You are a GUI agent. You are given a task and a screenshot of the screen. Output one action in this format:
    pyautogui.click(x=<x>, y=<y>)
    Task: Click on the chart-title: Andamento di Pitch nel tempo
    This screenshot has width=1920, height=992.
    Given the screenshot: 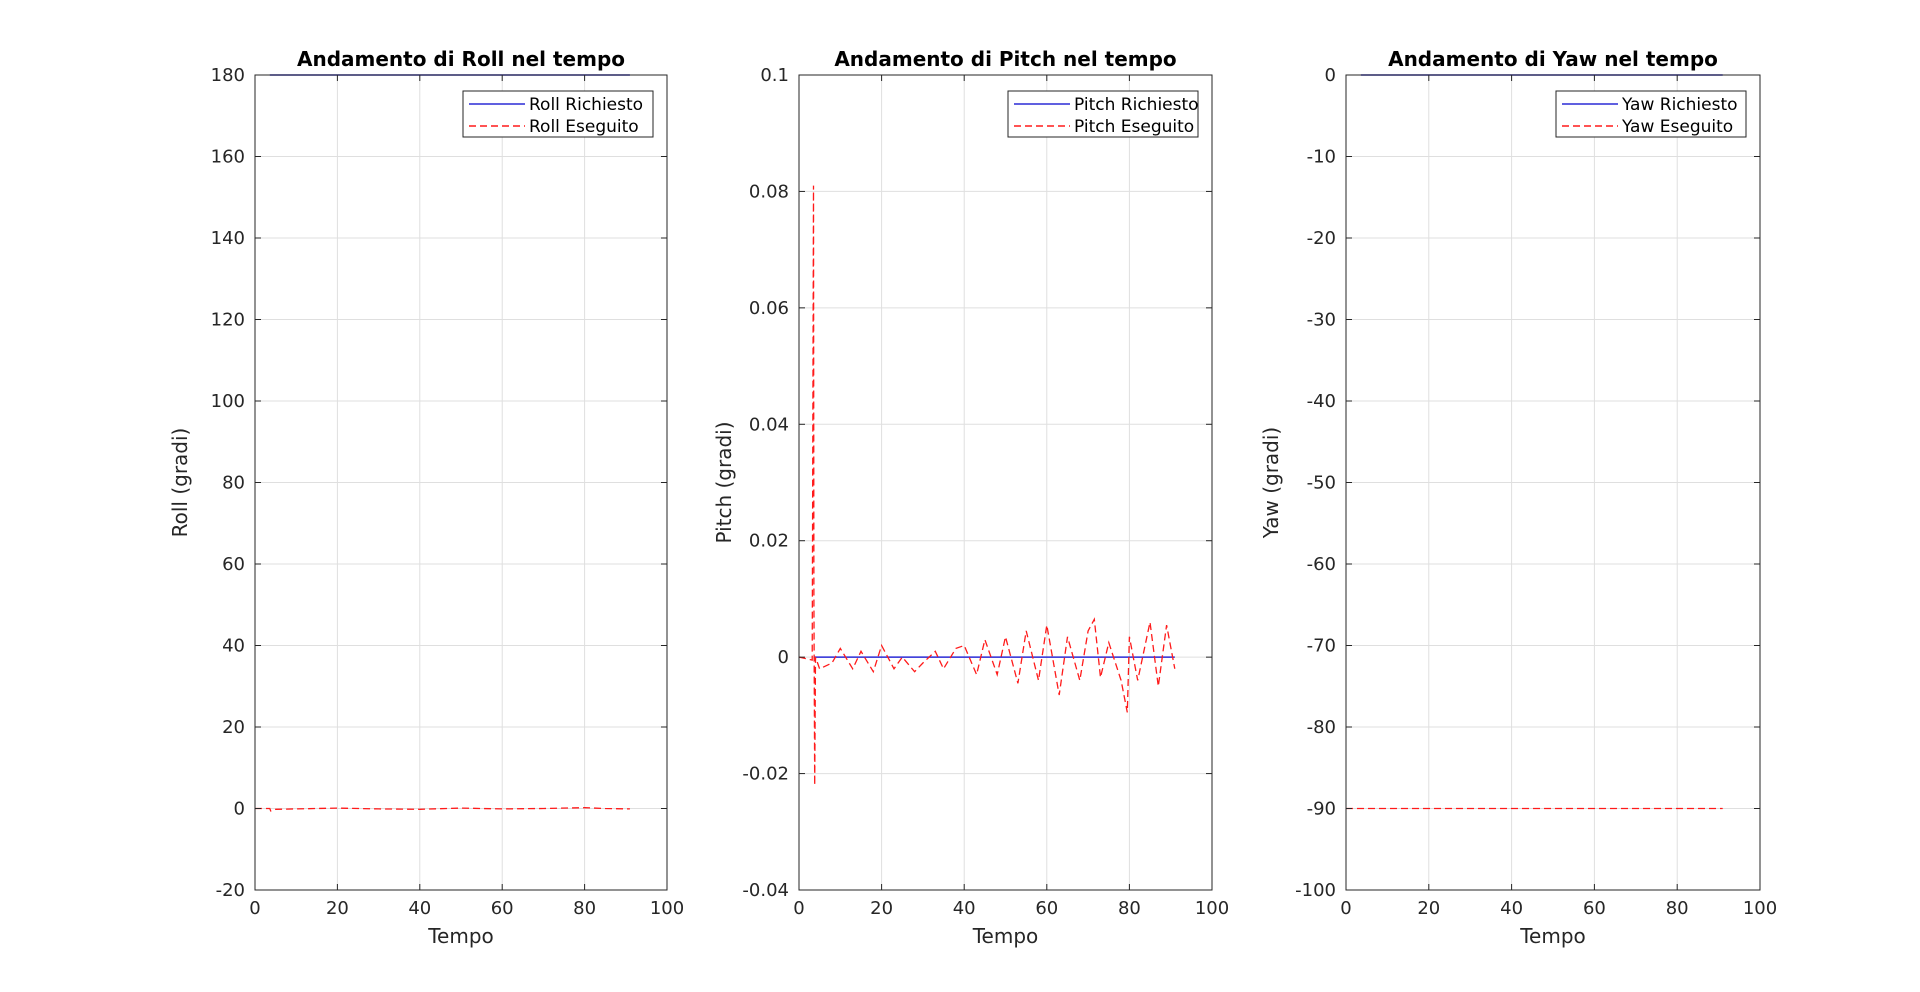 What is the action you would take?
    pyautogui.click(x=1005, y=59)
    